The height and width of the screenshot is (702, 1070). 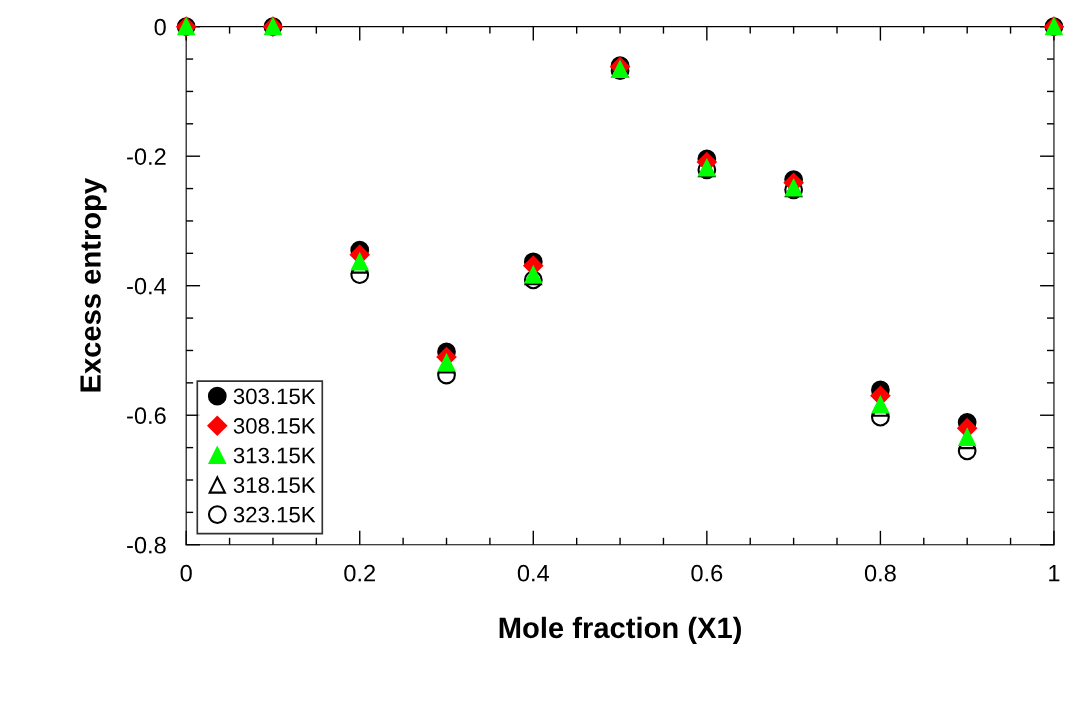 I want to click on x-axis-title: Mole fraction (X1), so click(x=620, y=630).